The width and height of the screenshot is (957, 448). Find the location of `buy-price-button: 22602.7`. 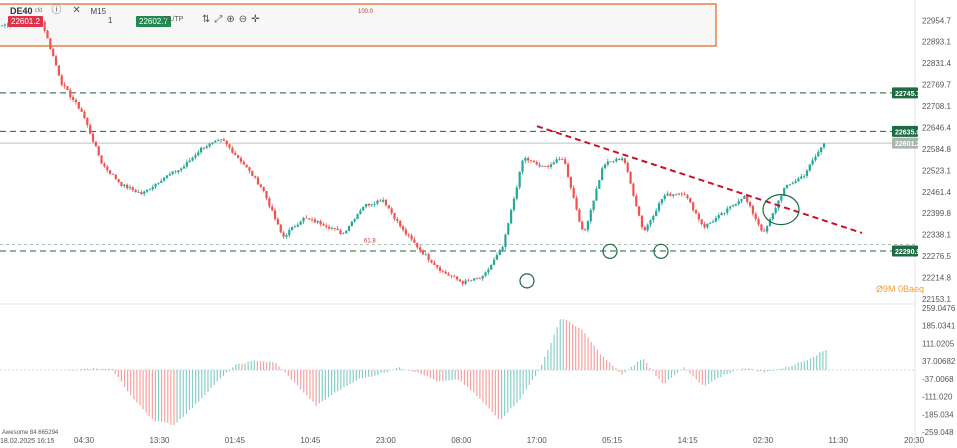

buy-price-button: 22602.7 is located at coordinates (153, 21).